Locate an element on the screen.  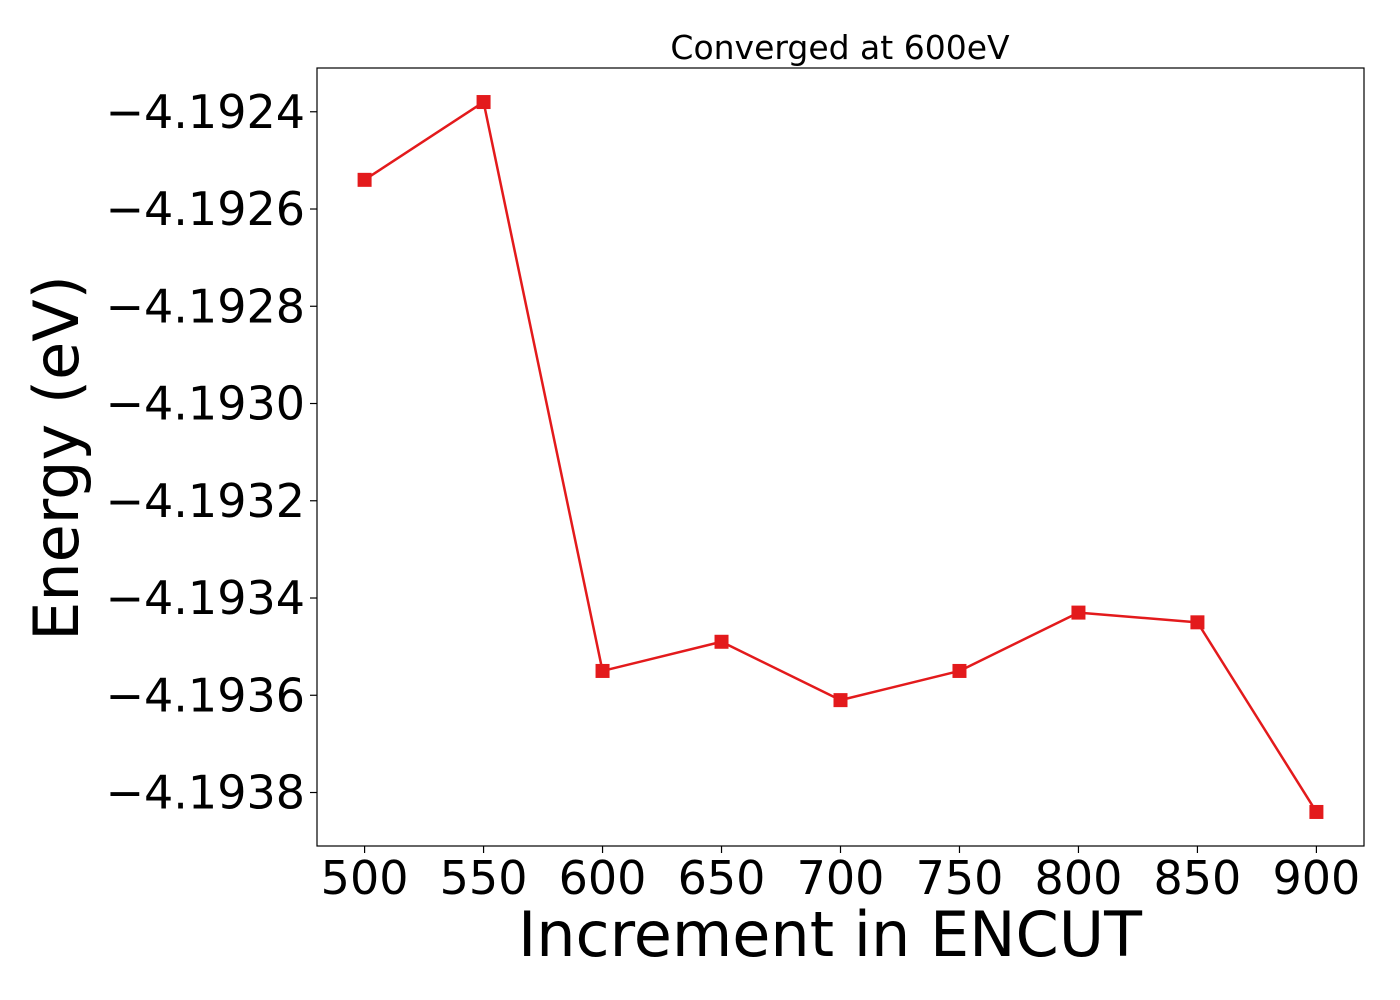
x-tick-label: 700 is located at coordinates (841, 878).